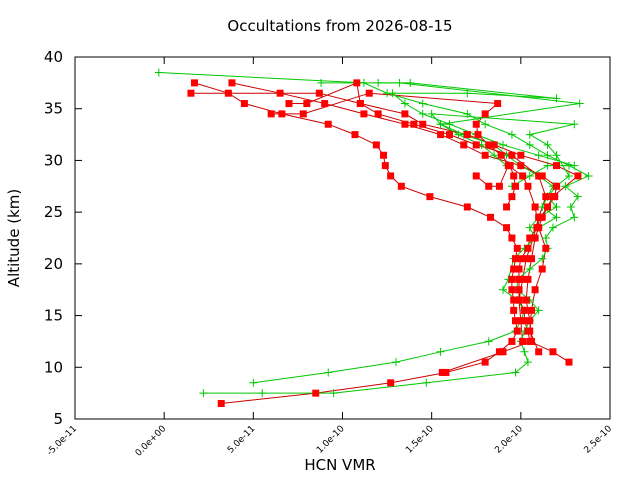 This screenshot has width=640, height=480. I want to click on y-tick-label: 15, so click(53, 316).